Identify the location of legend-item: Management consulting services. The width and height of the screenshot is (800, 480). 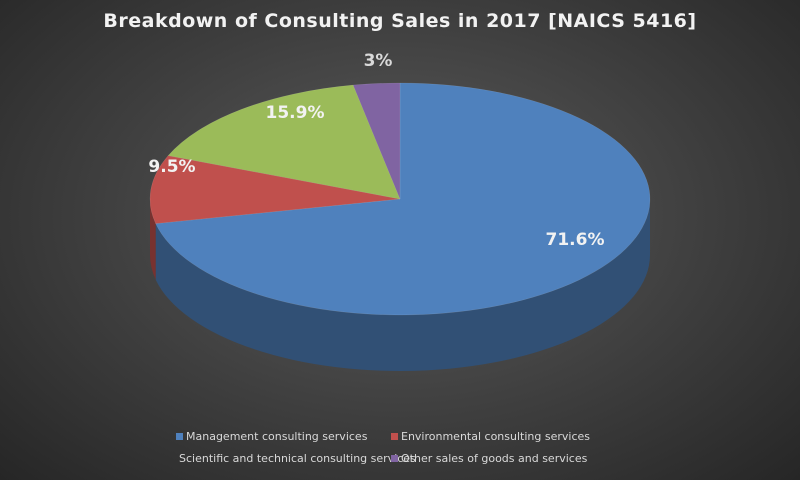
(283, 436).